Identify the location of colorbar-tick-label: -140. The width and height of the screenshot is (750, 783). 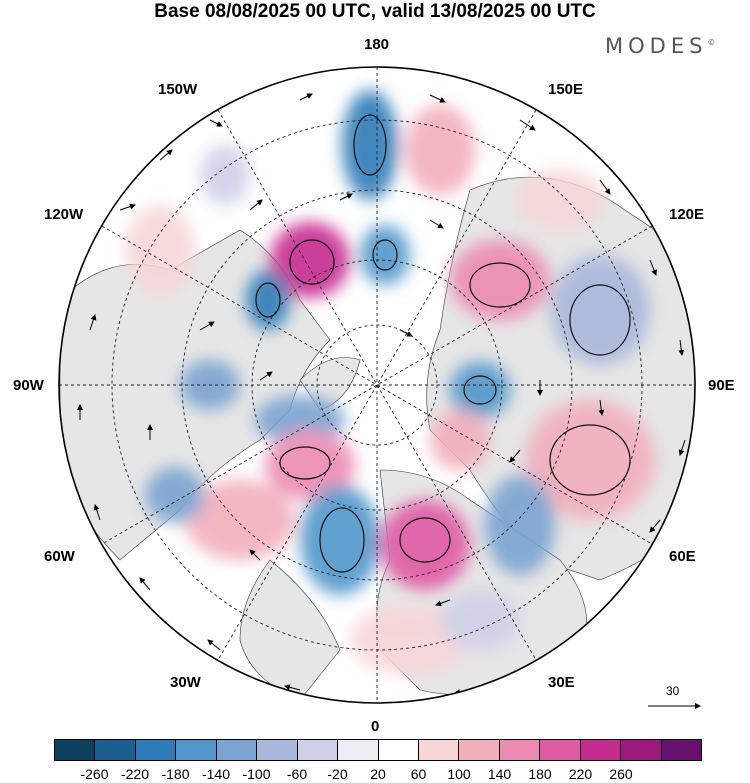
(216, 774).